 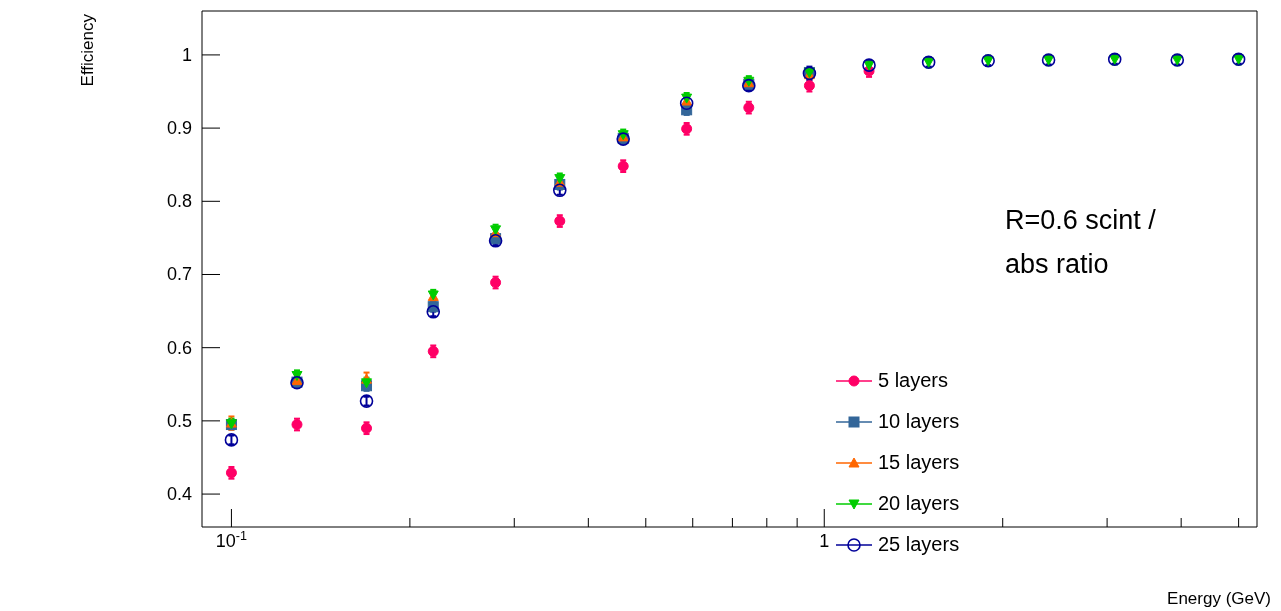 I want to click on y-tick-label: 0.5, so click(x=179, y=420).